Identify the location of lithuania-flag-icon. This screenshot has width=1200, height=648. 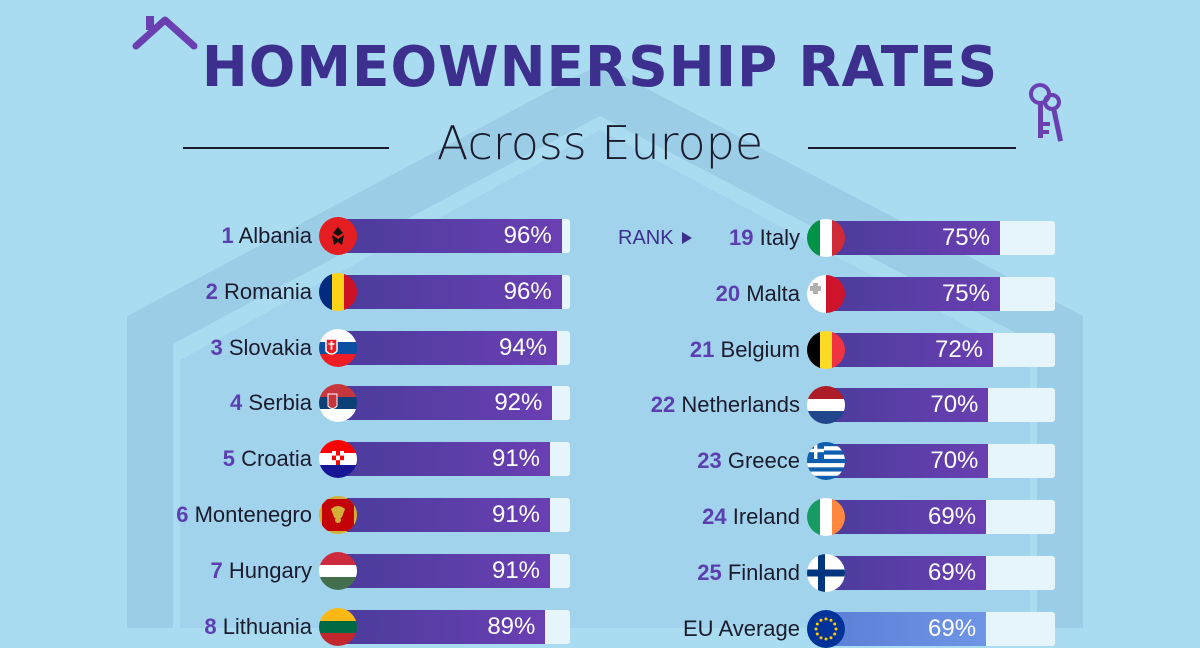
(338, 626).